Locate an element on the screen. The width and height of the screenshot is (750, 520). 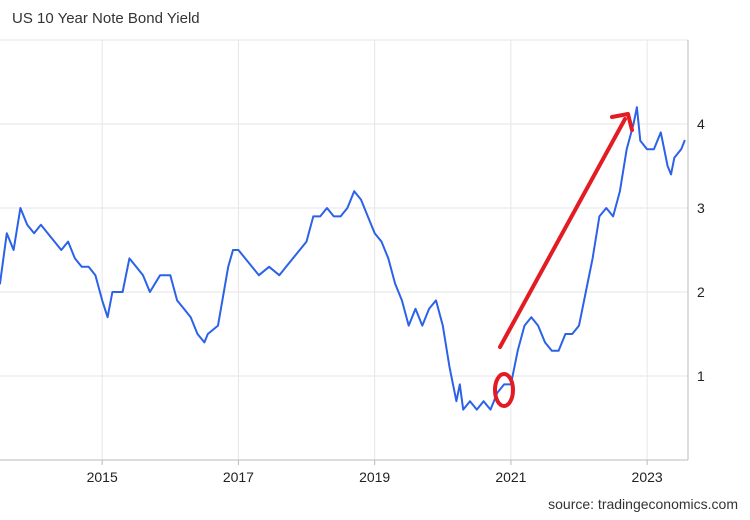
x-tick-label: 2015 is located at coordinates (102, 477).